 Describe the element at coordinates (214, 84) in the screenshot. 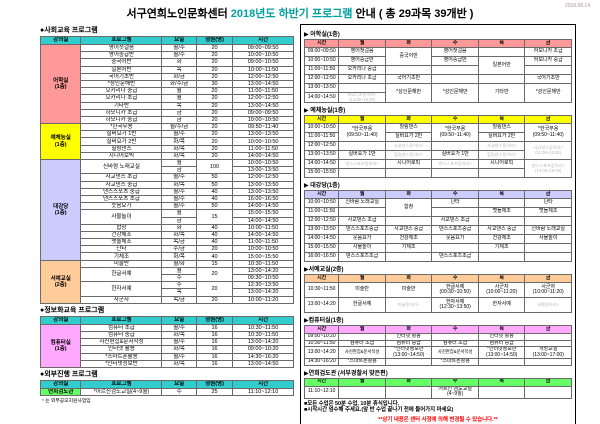

I see `schedule-cell: 30` at that location.